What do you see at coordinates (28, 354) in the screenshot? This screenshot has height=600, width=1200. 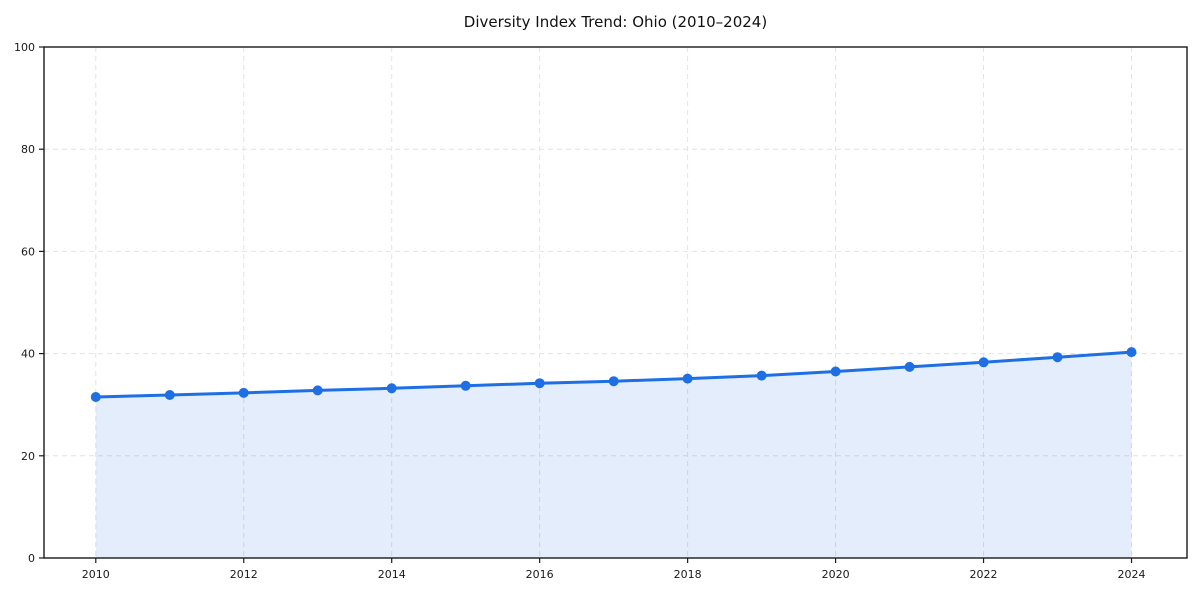 I see `y-tick-label: 40` at bounding box center [28, 354].